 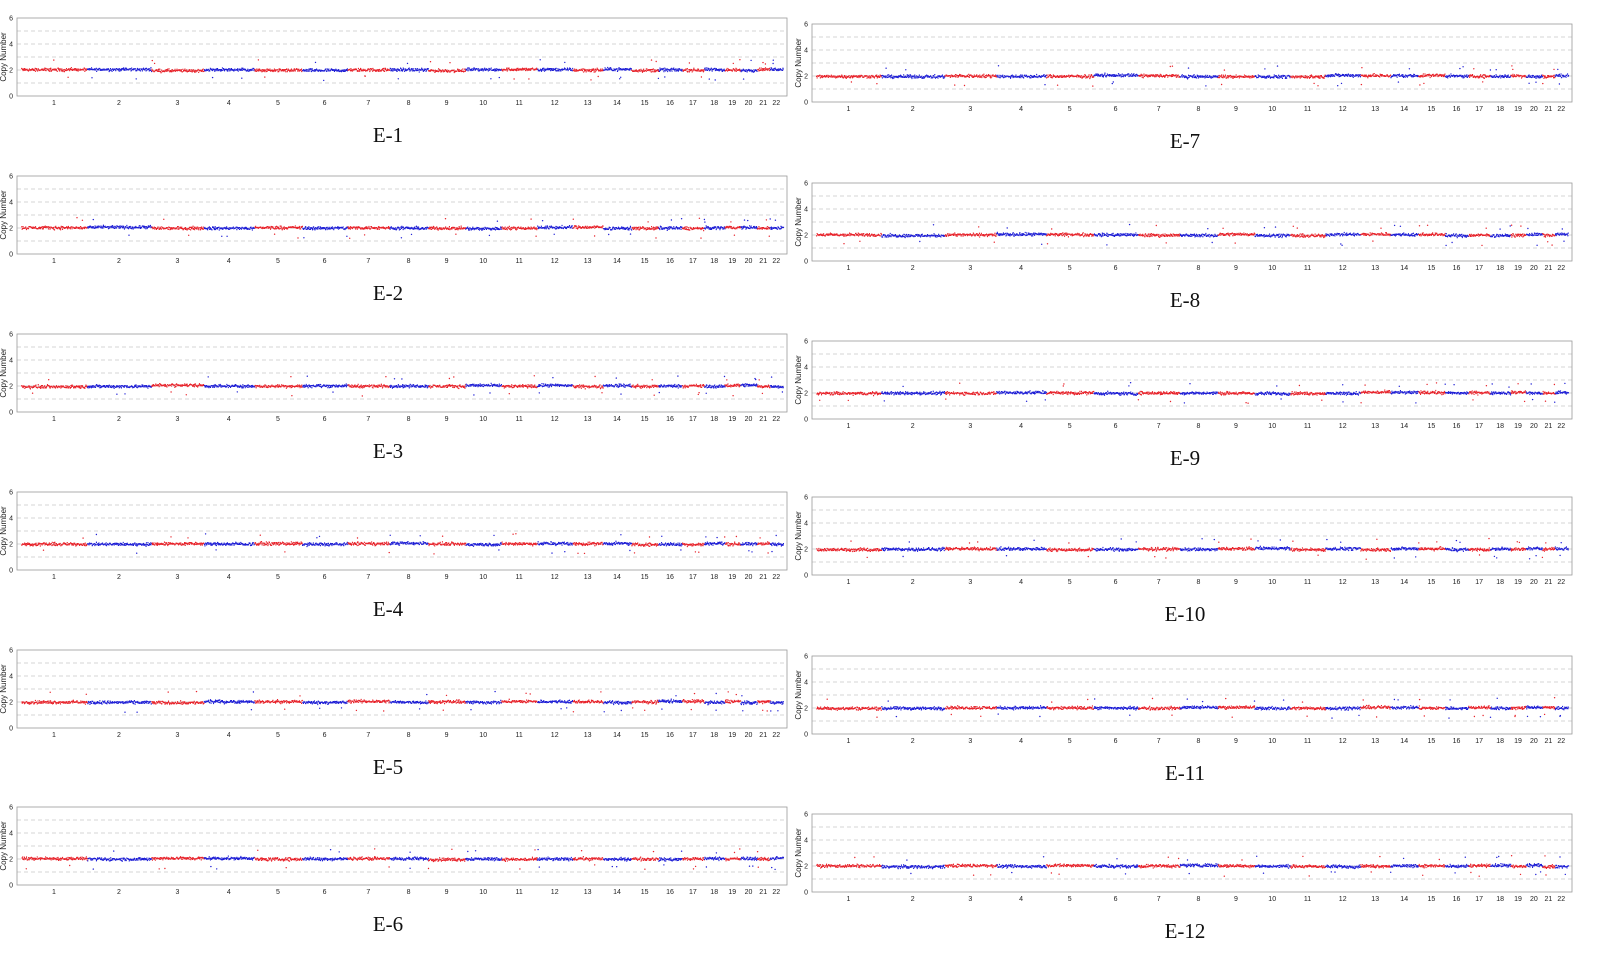 I want to click on x-tick-label: 12, so click(x=555, y=892).